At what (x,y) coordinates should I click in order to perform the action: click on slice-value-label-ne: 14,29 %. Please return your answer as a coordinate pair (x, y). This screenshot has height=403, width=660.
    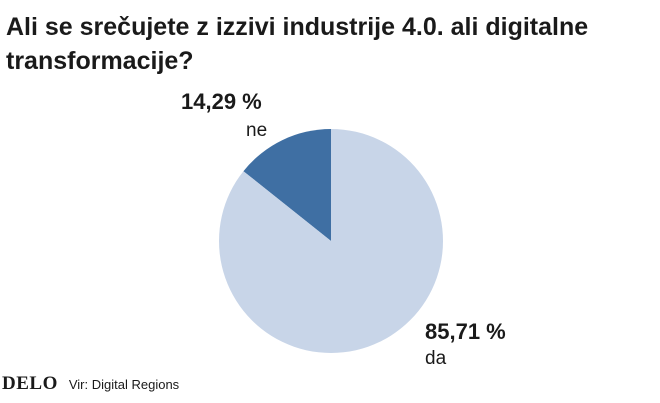
    Looking at the image, I should click on (221, 101).